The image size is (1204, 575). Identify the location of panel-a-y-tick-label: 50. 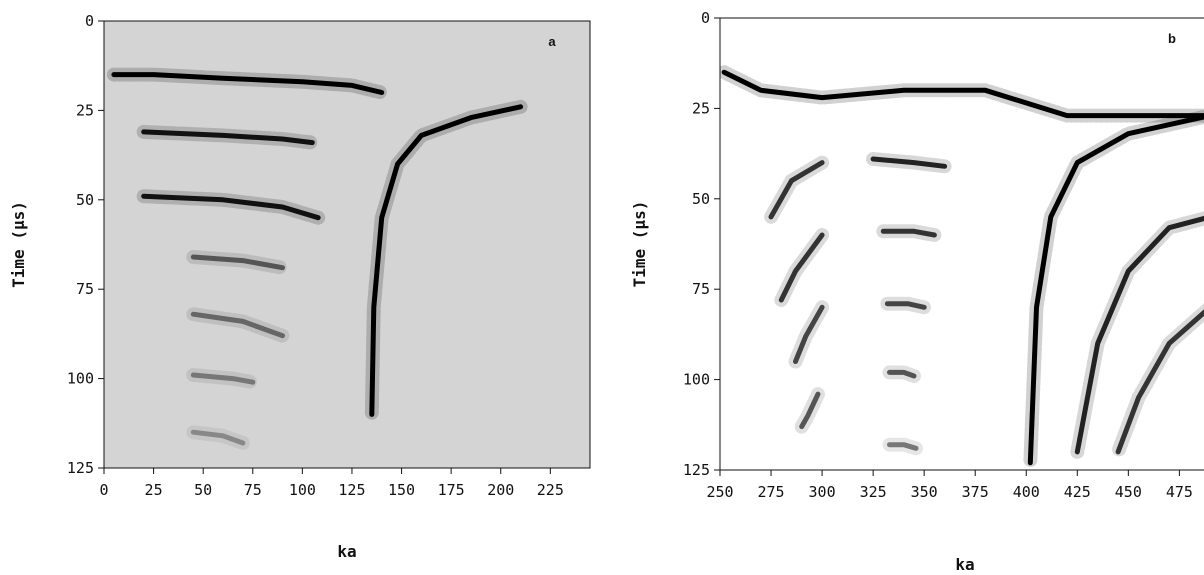
(85, 200).